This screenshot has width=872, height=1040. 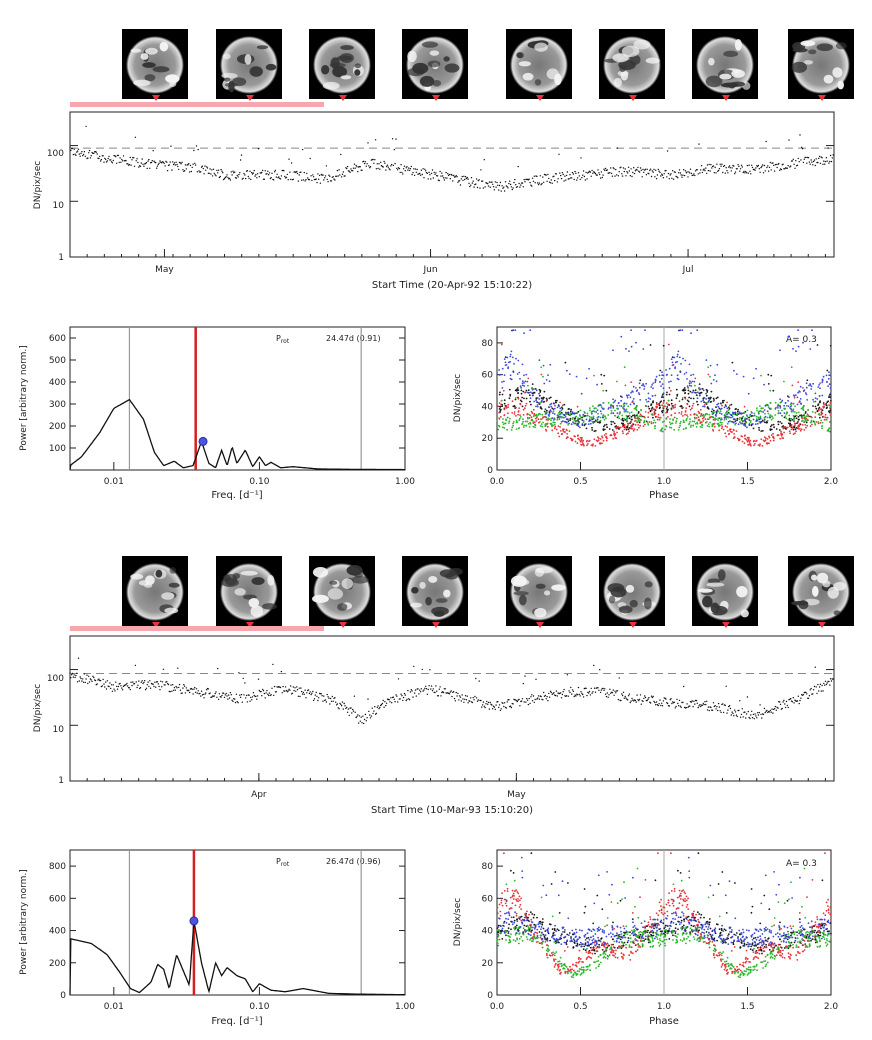 What do you see at coordinates (497, 1007) in the screenshot?
I see `x-tick-label: 0.0` at bounding box center [497, 1007].